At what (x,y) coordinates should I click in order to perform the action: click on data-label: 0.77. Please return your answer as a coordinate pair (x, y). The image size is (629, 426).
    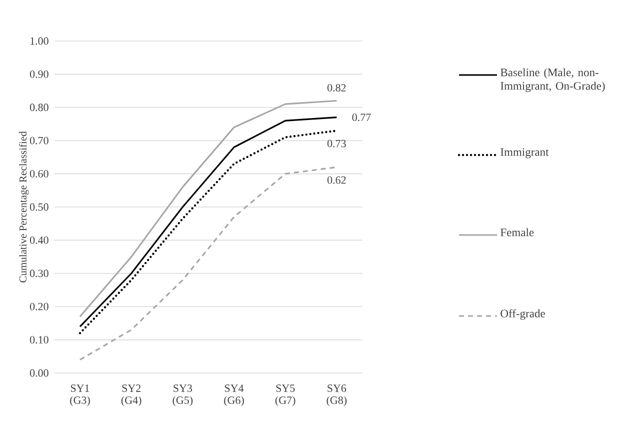
    Looking at the image, I should click on (361, 118).